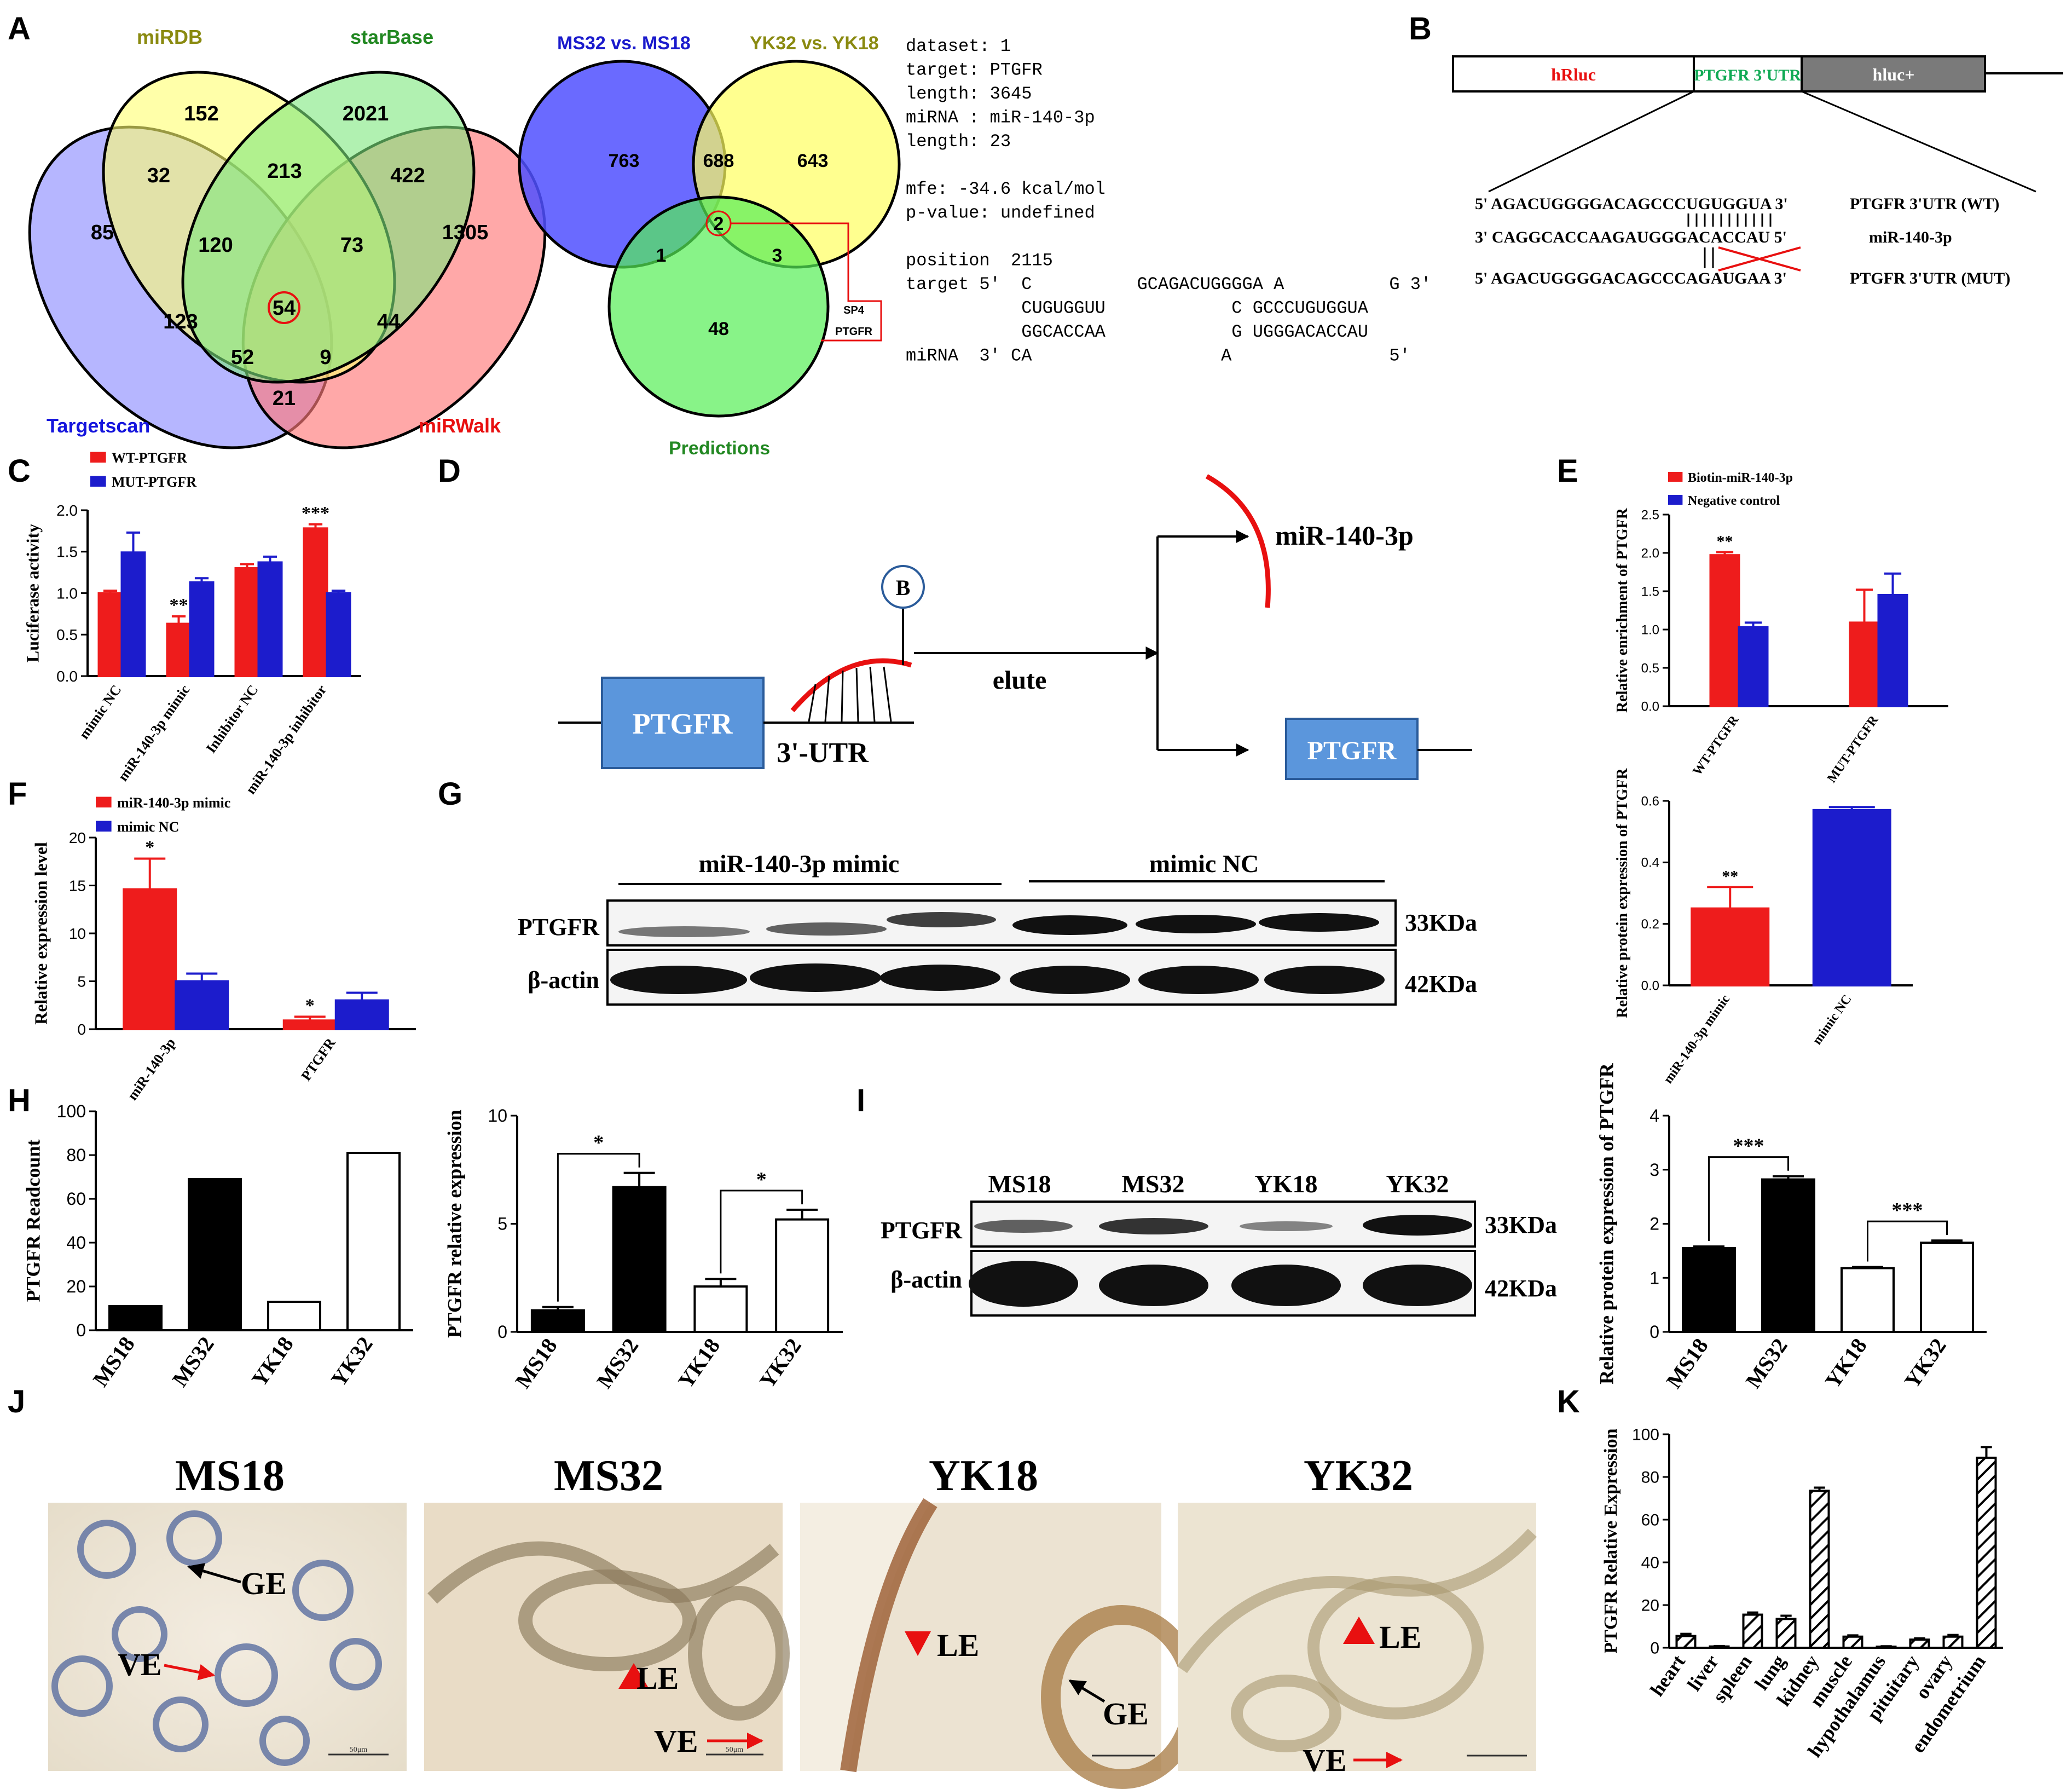 The width and height of the screenshot is (2072, 1789). Describe the element at coordinates (926, 1279) in the screenshot. I see `wb-i-row-actin: β-actin` at that location.